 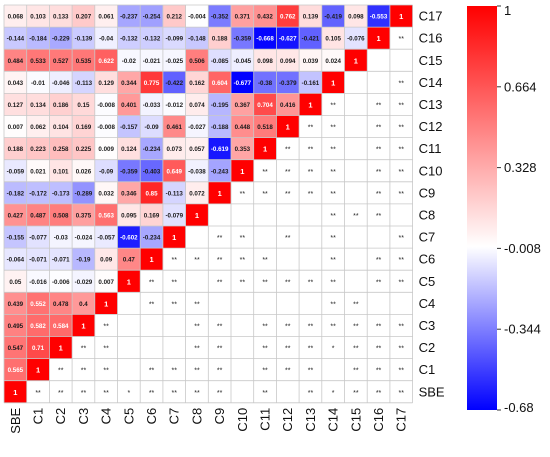 What do you see at coordinates (61, 171) in the screenshot?
I see `cell-value-label: 0.101` at bounding box center [61, 171].